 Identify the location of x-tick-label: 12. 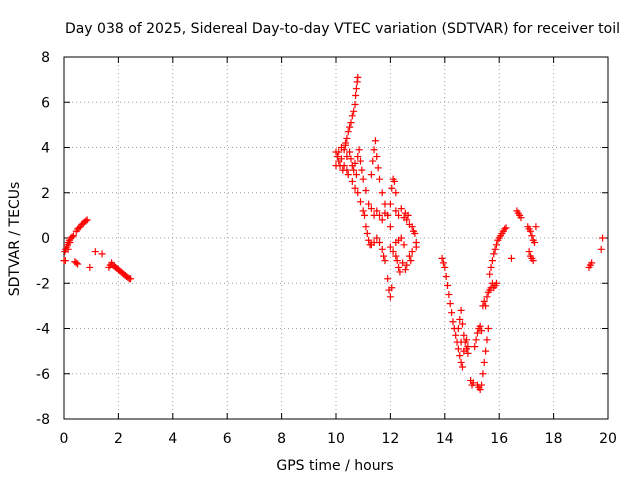
(390, 439).